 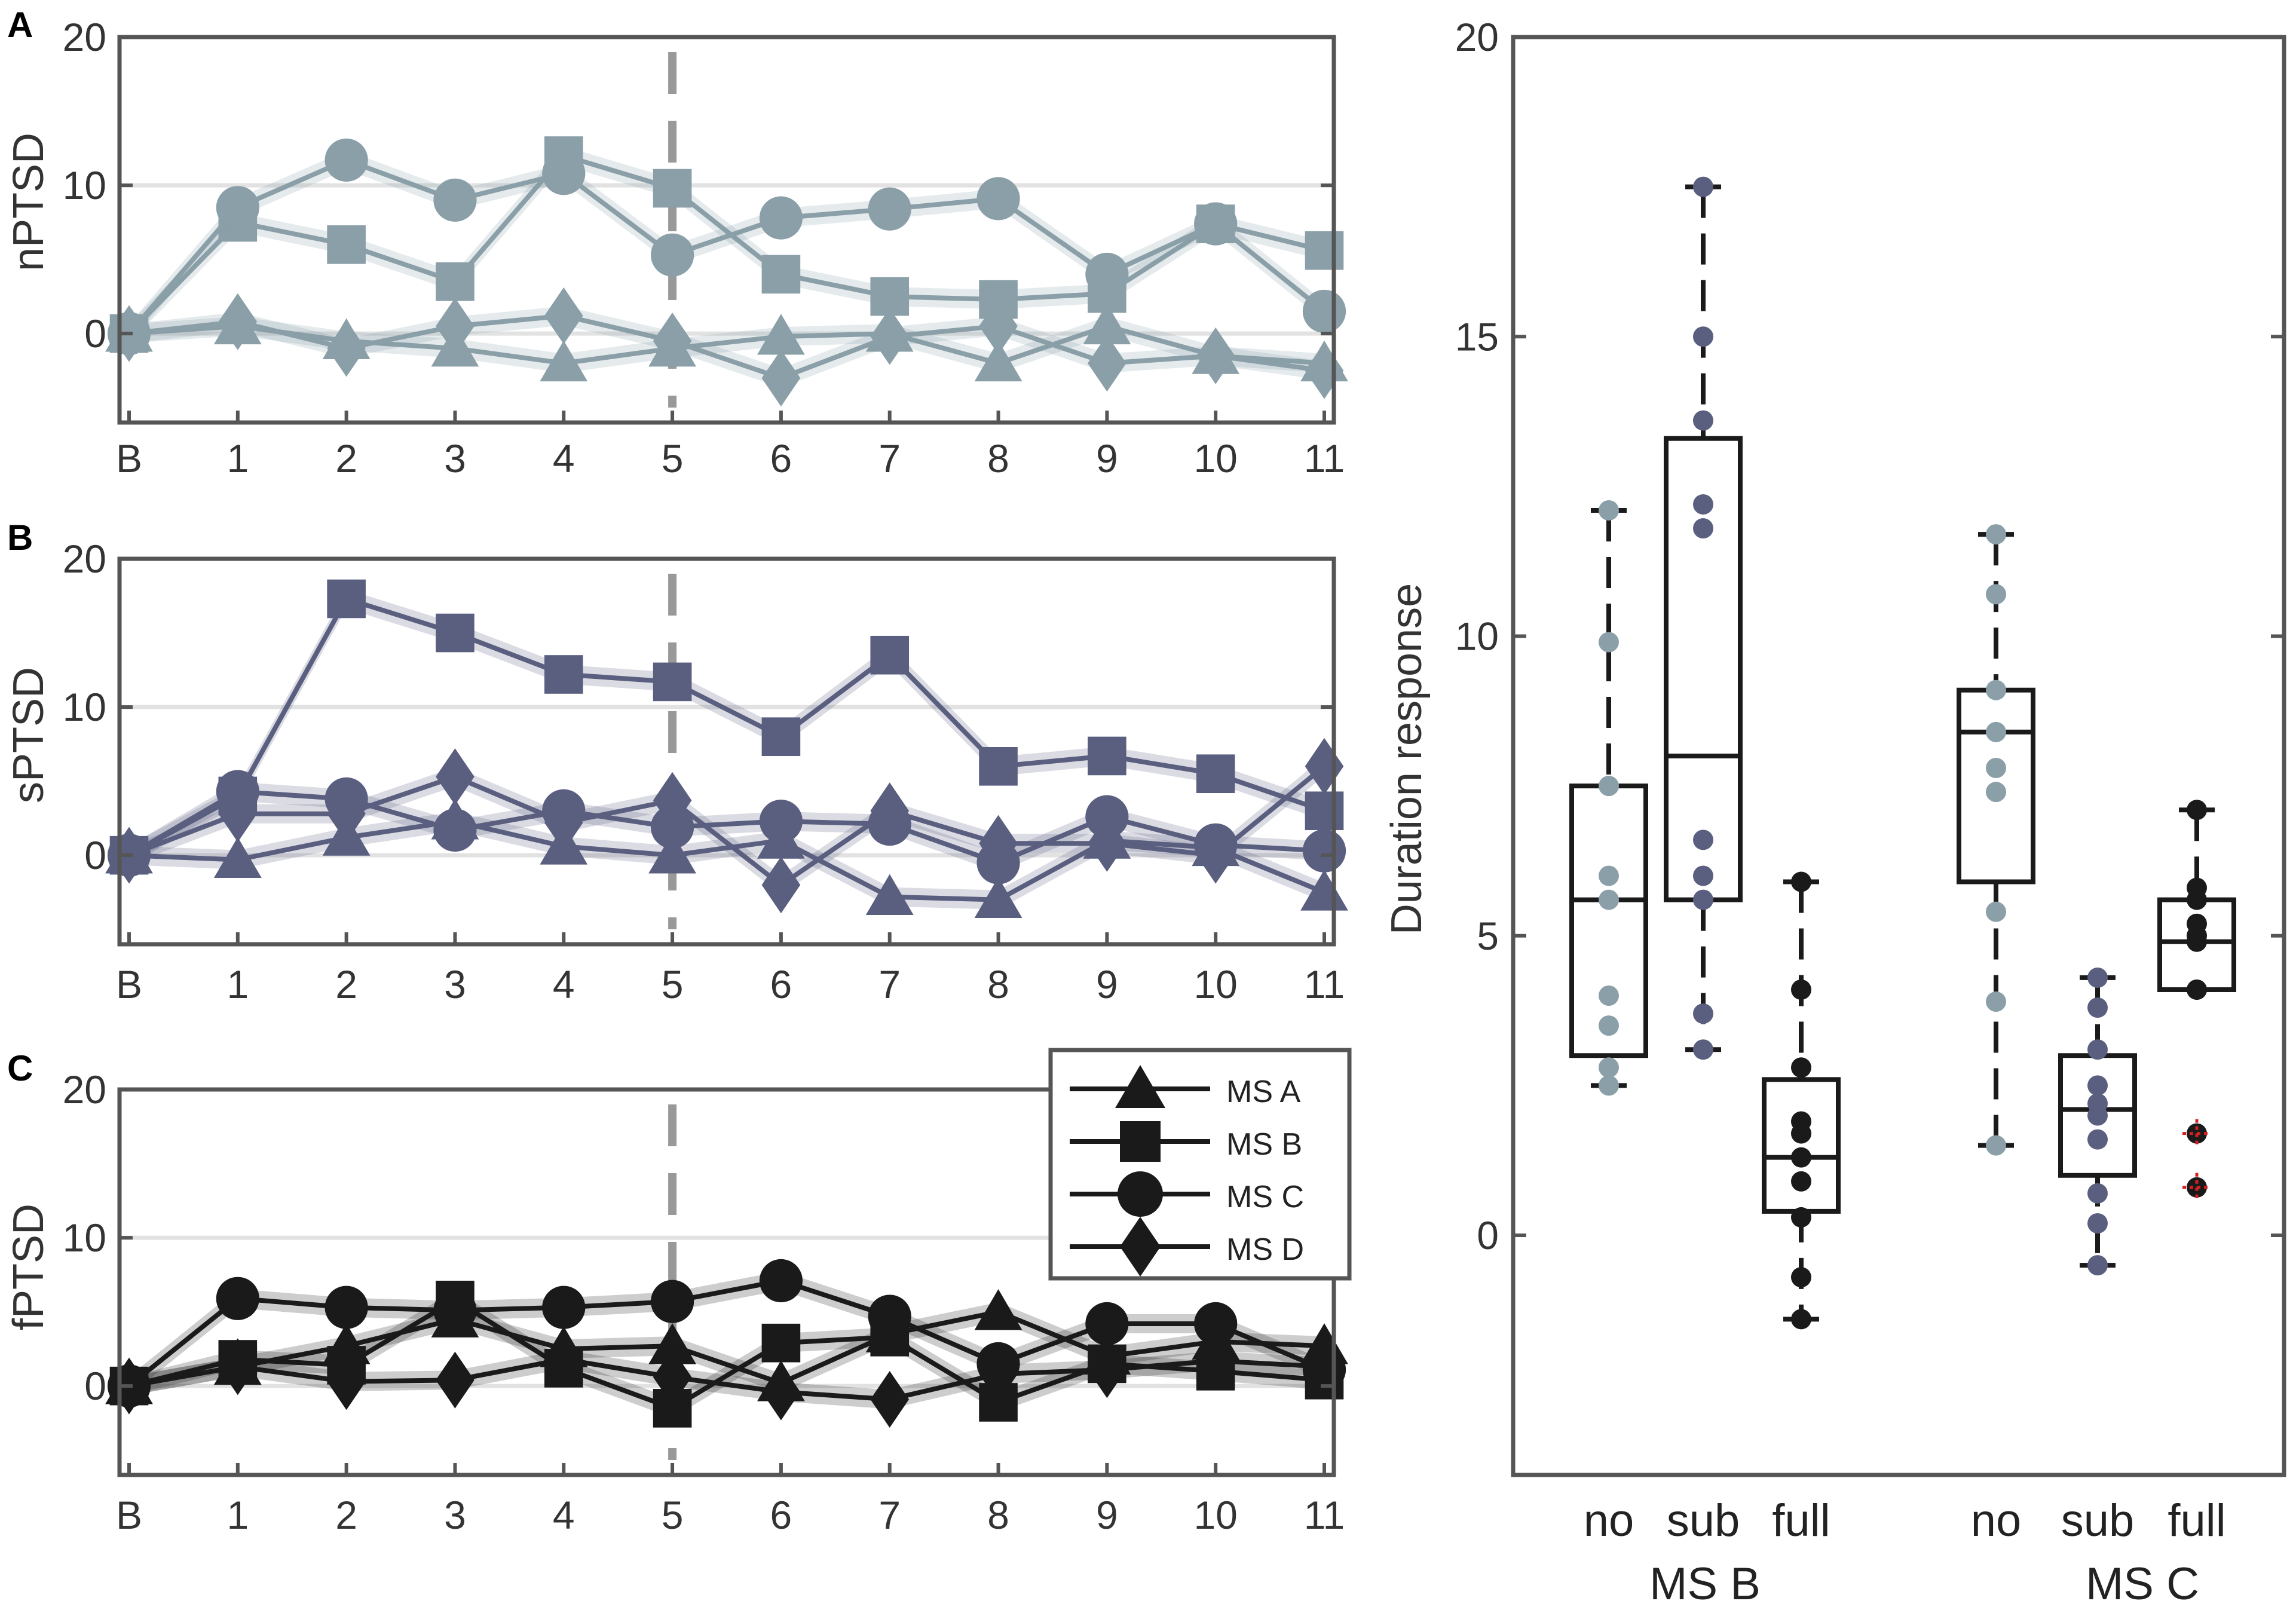 I want to click on x-label-ms-c-no: no, so click(x=1996, y=1521).